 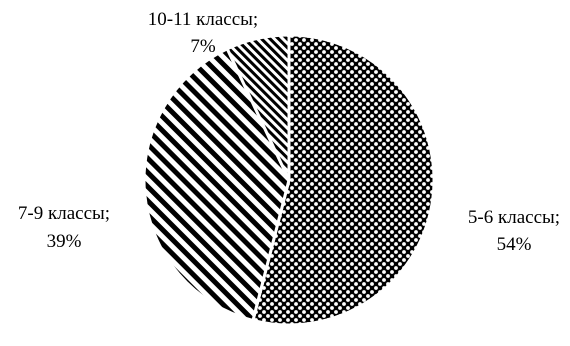 I want to click on pie-slice-10-11-классы, so click(x=258, y=107).